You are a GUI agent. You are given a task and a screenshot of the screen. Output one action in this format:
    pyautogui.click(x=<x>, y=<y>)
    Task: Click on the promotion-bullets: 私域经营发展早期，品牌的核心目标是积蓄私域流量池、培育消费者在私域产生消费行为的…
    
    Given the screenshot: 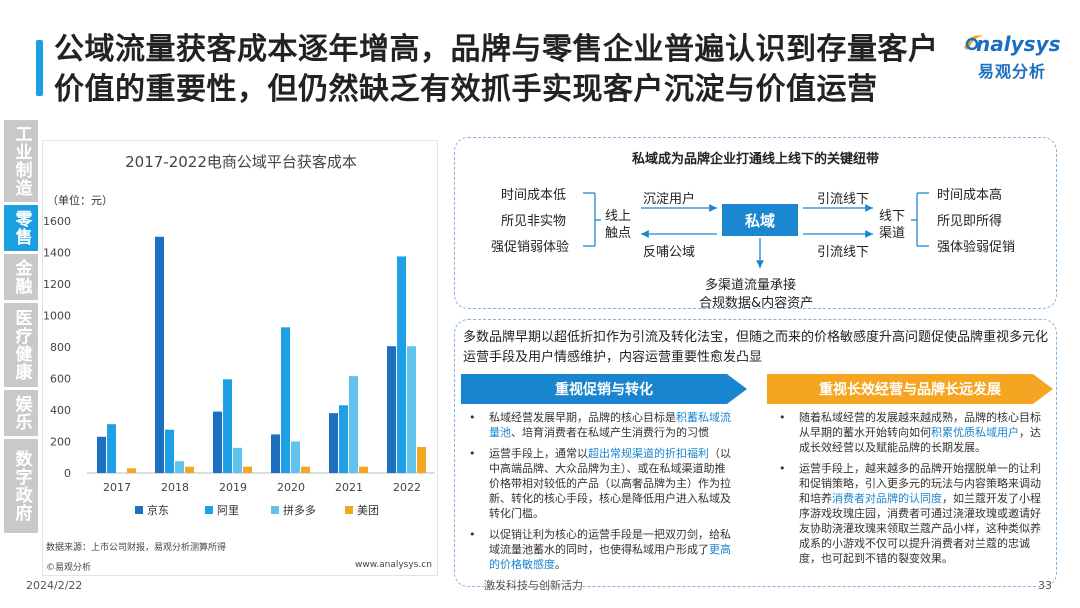 What is the action you would take?
    pyautogui.click(x=598, y=494)
    